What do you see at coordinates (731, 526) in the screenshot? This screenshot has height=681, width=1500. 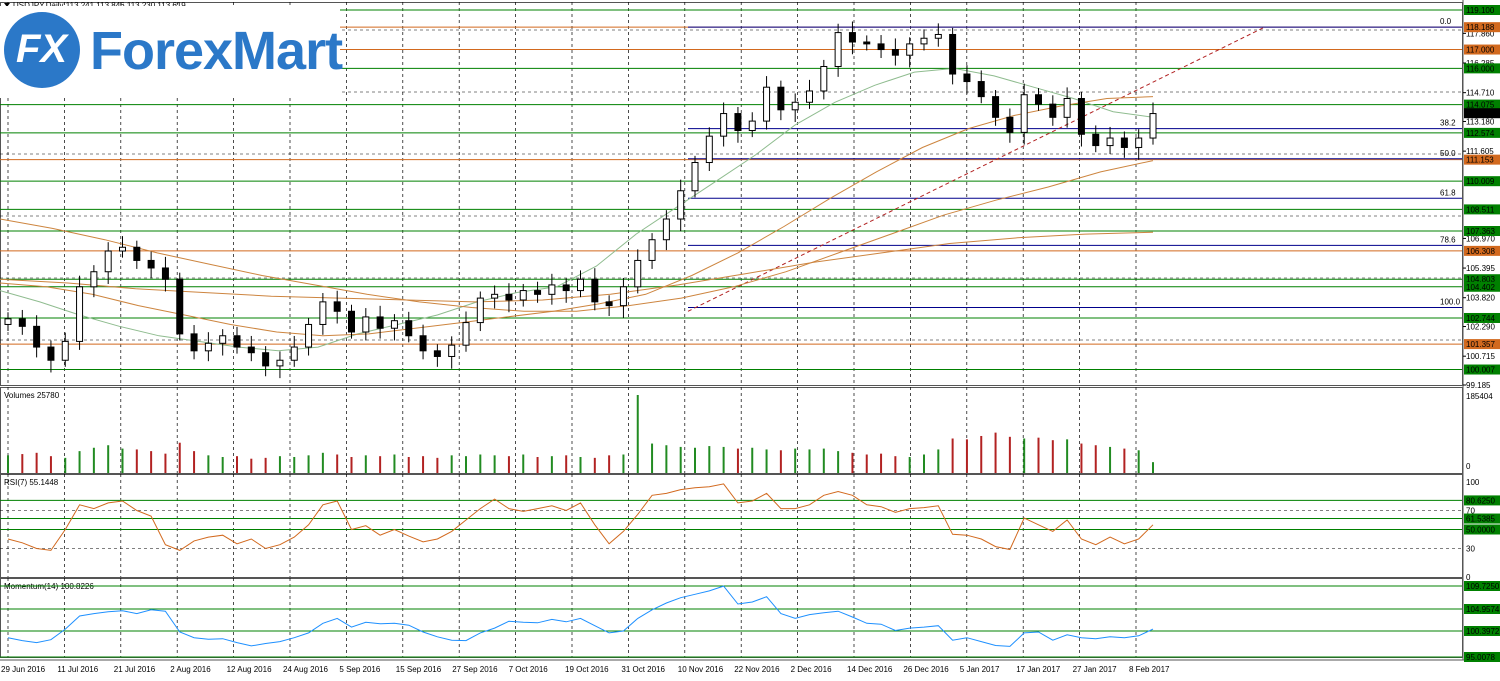 I see `rsi-pane-frame` at bounding box center [731, 526].